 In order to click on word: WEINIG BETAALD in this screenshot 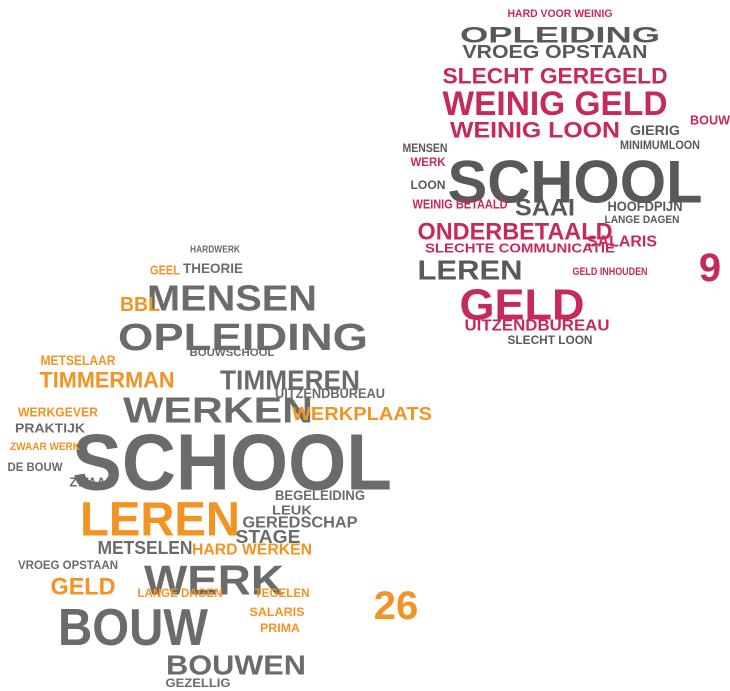, I will do `click(460, 204)`.